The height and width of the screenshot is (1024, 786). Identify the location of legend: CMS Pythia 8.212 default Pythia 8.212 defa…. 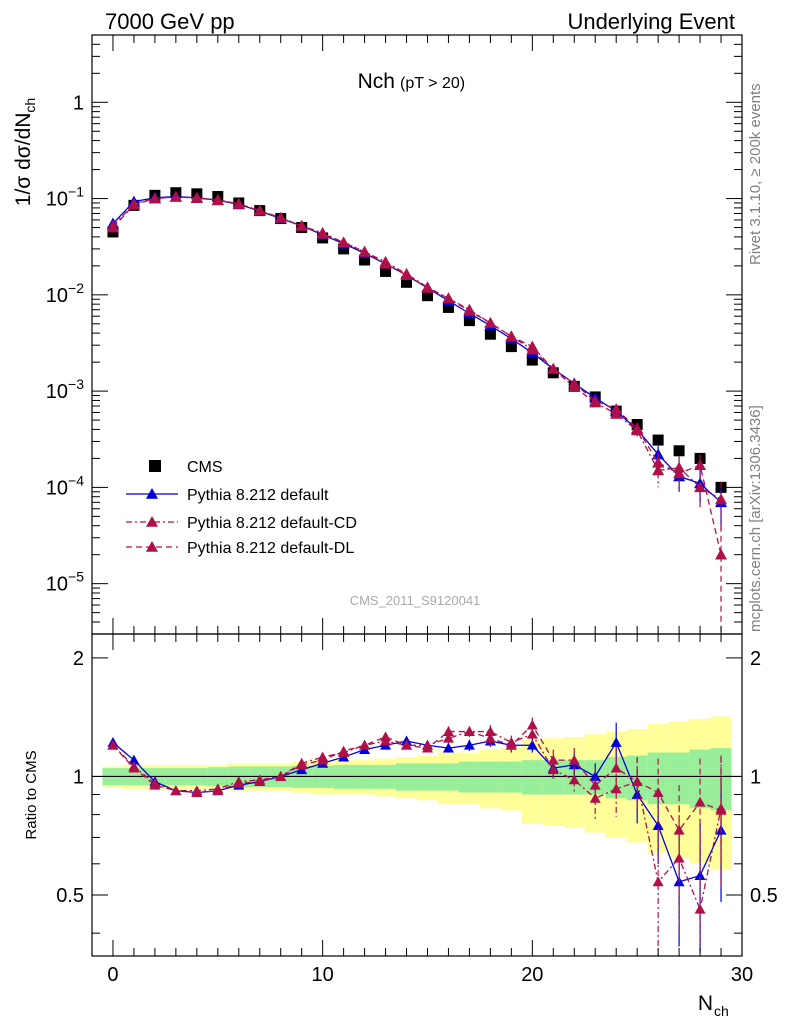
(241, 508).